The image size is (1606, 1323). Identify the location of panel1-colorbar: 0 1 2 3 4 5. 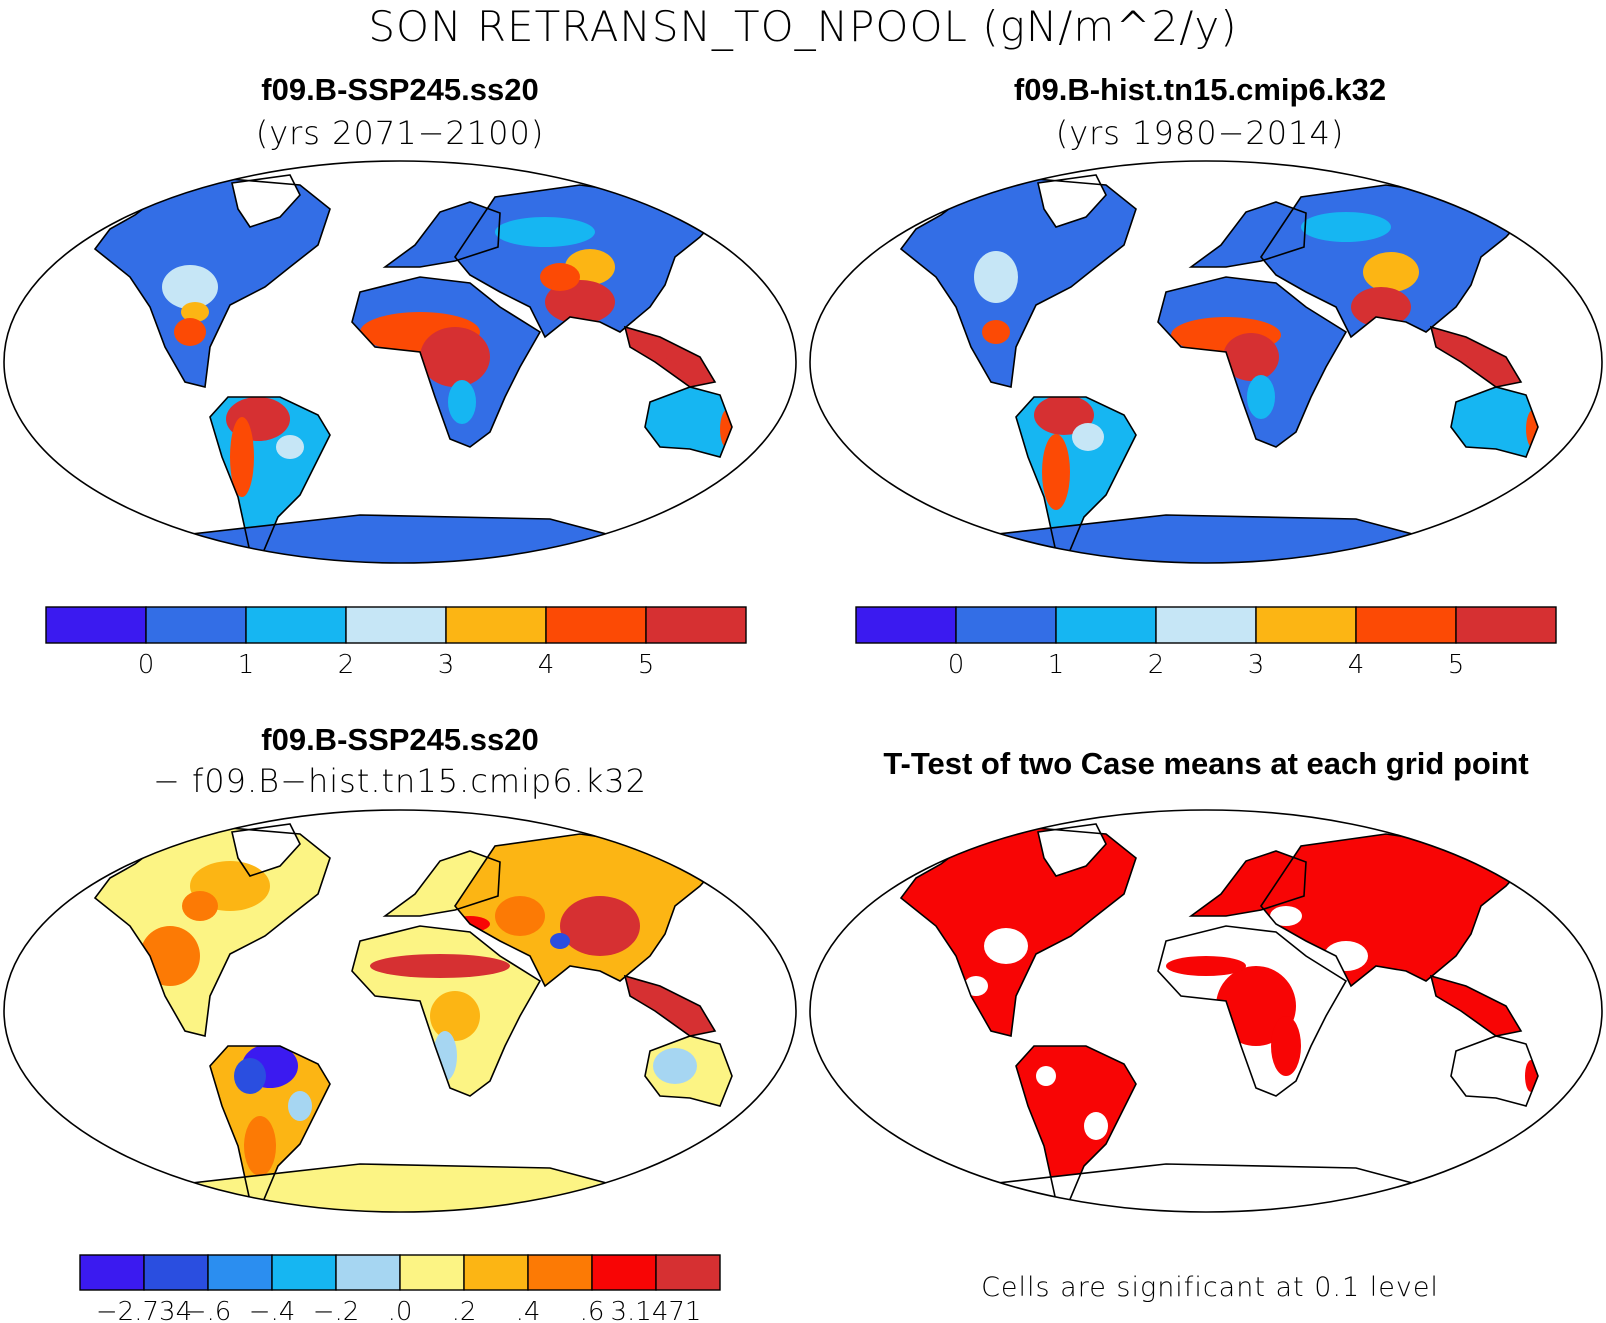
(396, 643).